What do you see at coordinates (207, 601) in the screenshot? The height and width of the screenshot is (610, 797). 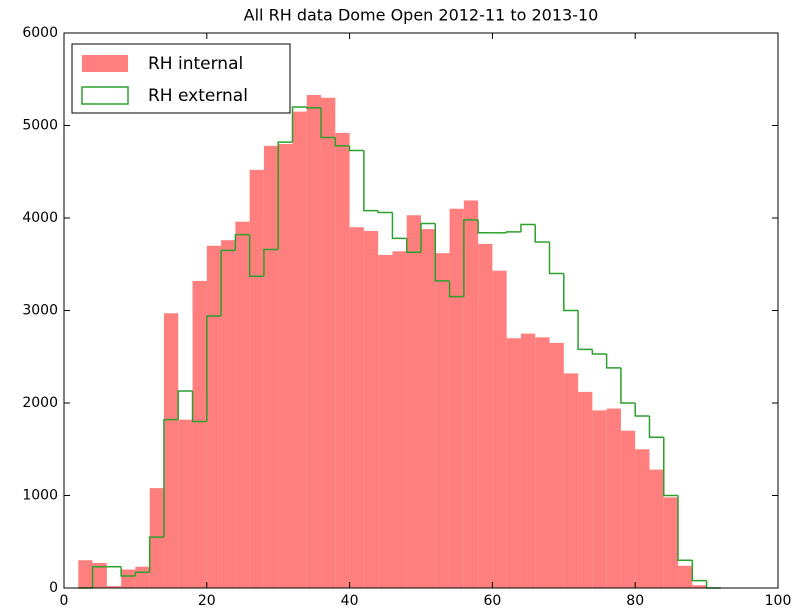 I see `x-tick-label: 20` at bounding box center [207, 601].